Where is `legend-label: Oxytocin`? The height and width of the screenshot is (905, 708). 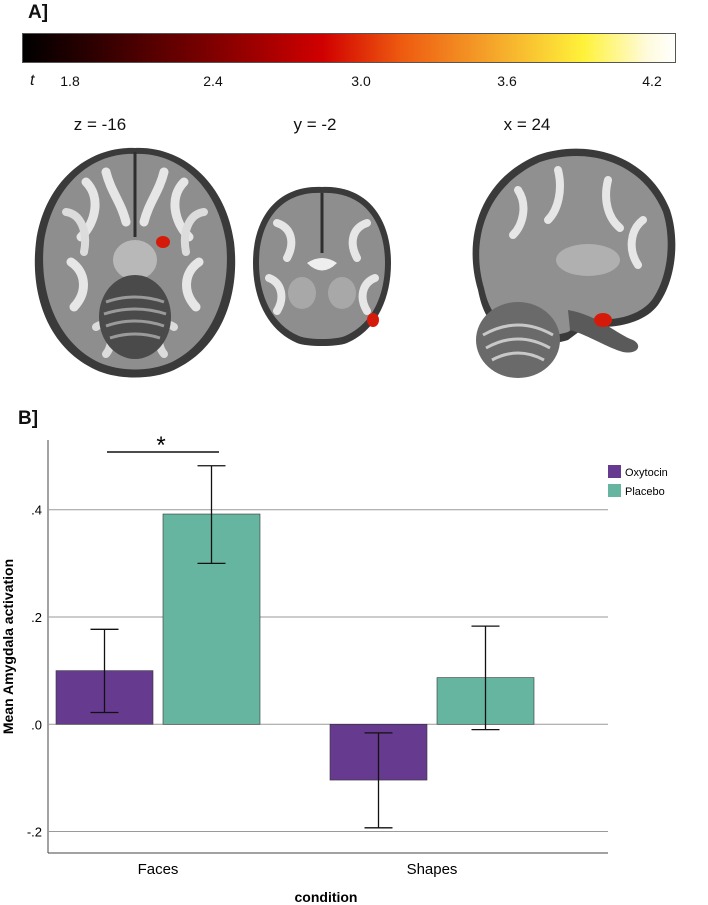
legend-label: Oxytocin is located at coordinates (646, 473).